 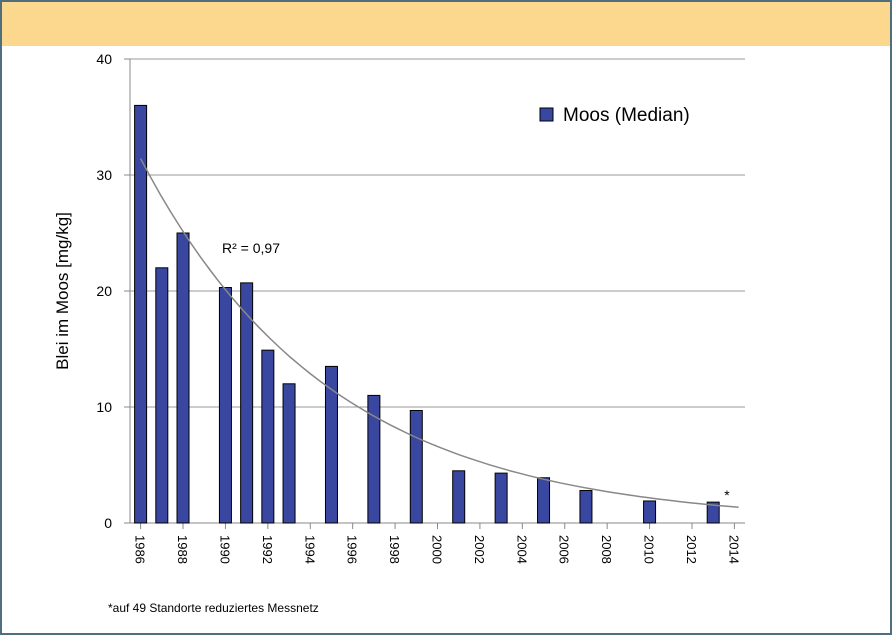 What do you see at coordinates (140, 549) in the screenshot?
I see `x-tick-label: 1986` at bounding box center [140, 549].